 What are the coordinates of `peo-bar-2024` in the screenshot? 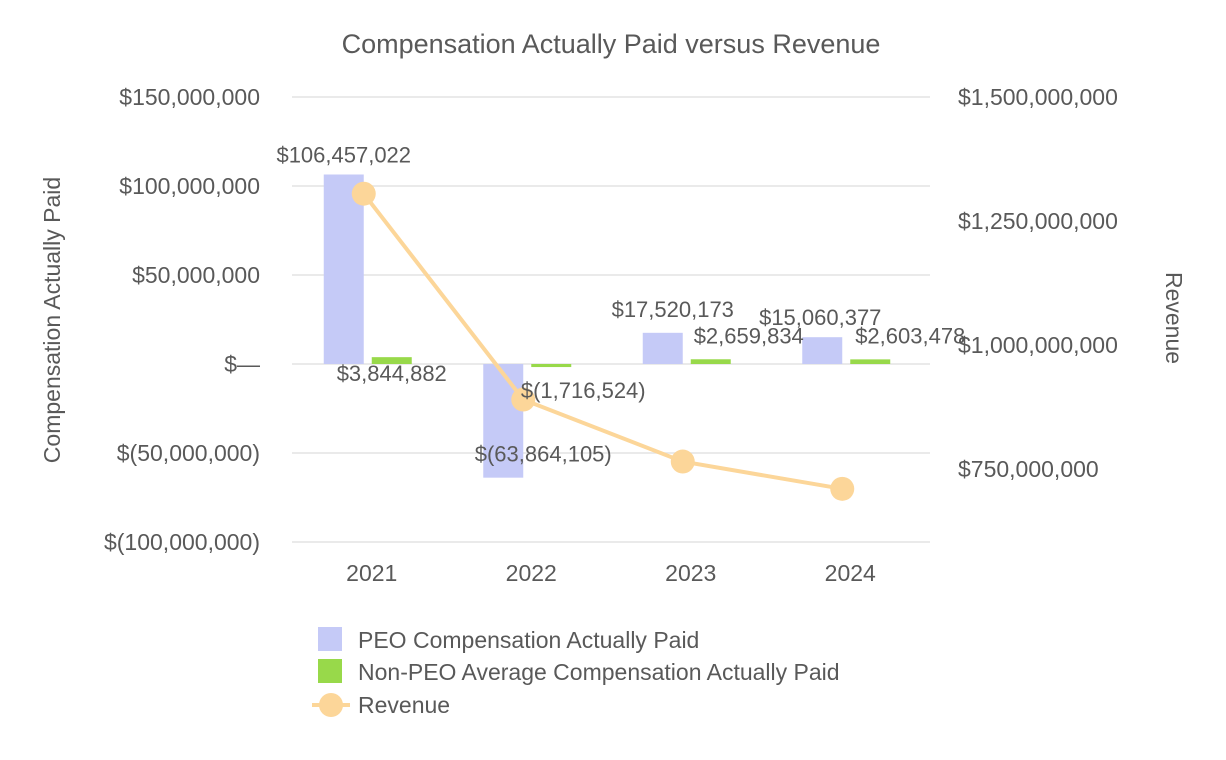 It's located at (822, 350).